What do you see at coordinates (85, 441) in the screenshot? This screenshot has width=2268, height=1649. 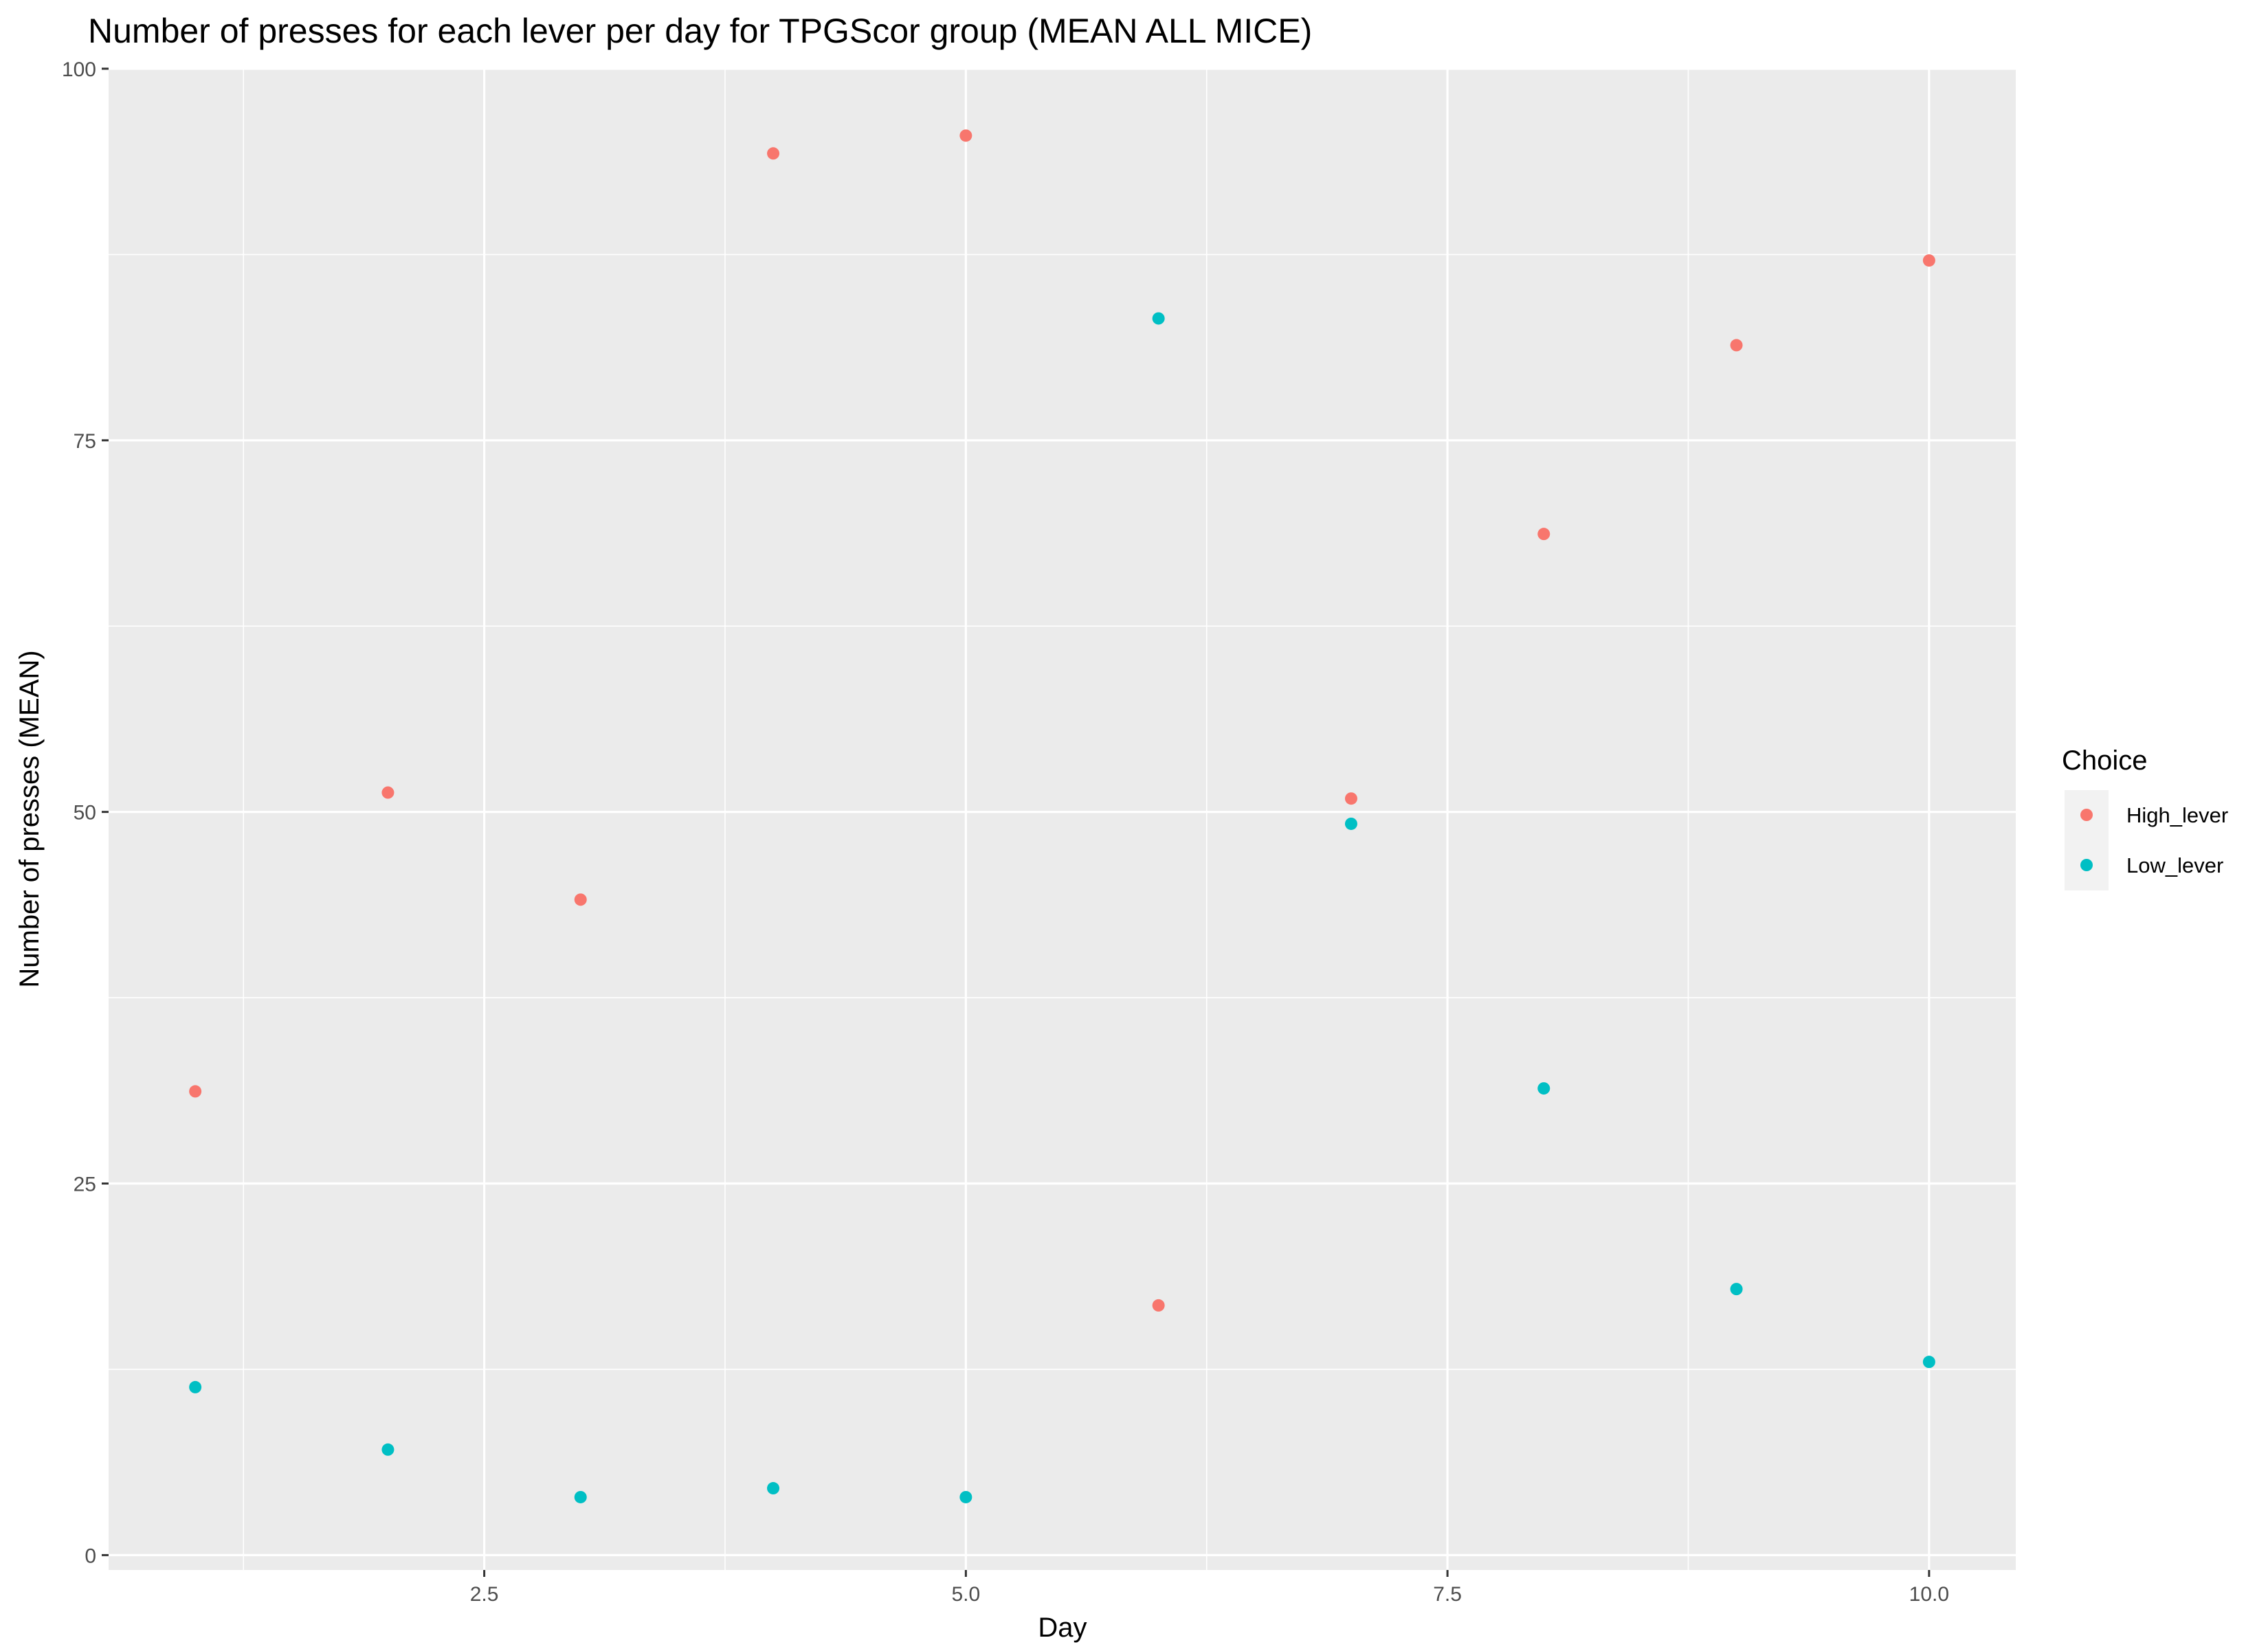 I see `y-tick-label: 75` at bounding box center [85, 441].